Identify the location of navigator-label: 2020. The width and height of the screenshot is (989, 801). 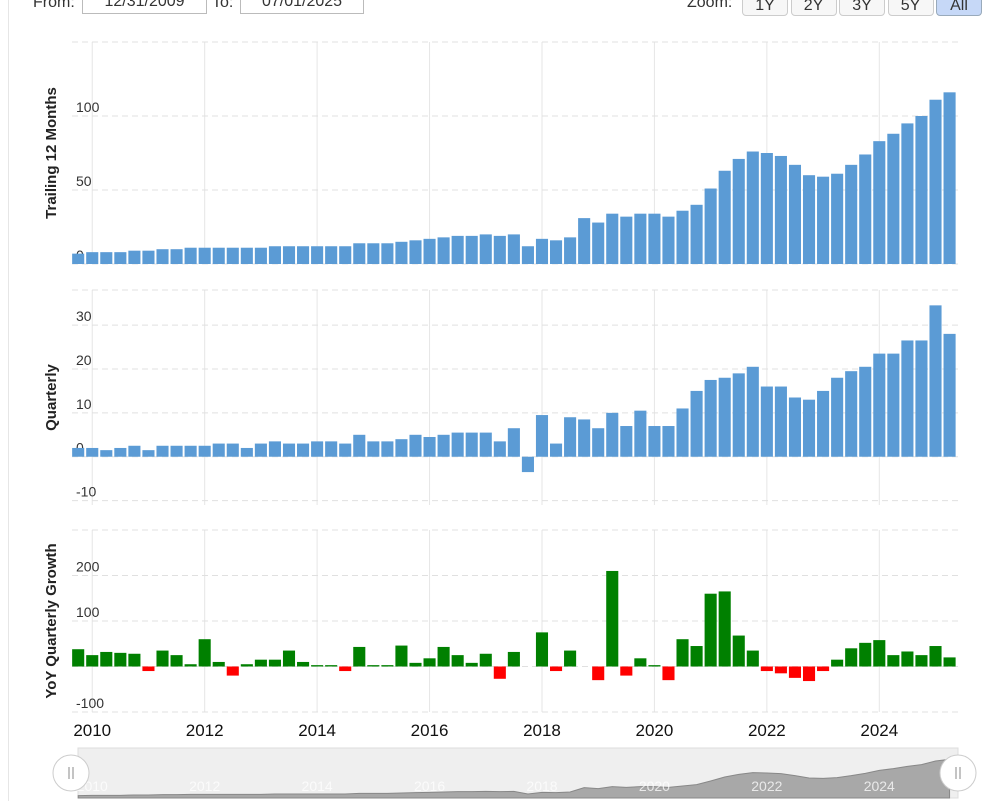
(654, 786).